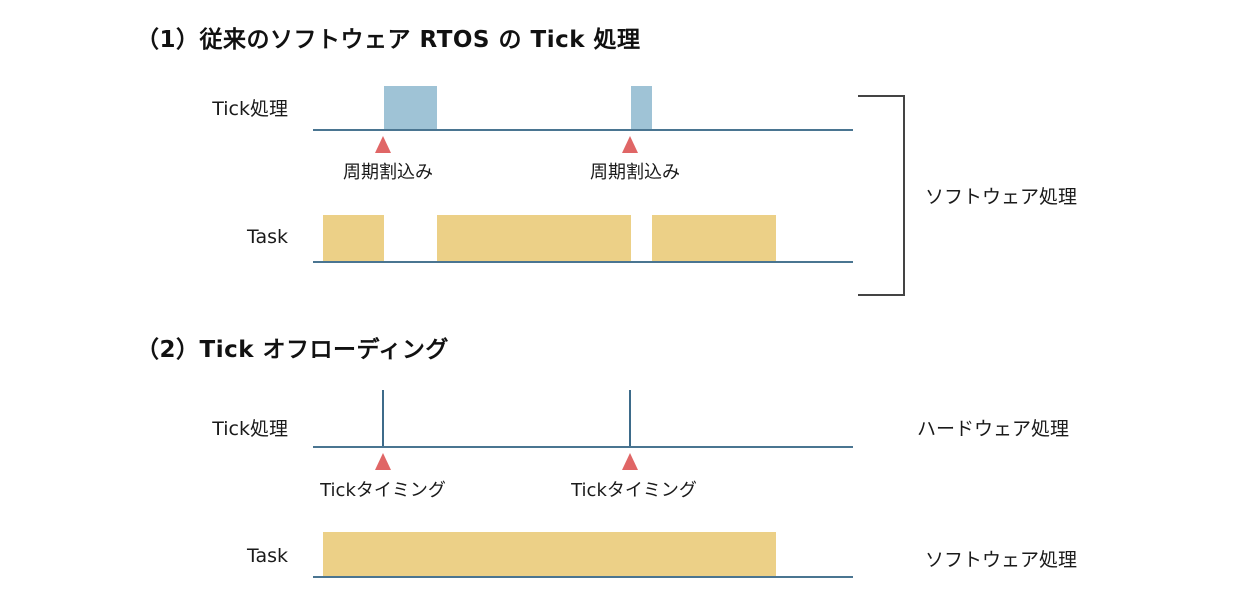 The image size is (1256, 605). I want to click on section2-tick-lane-label: Tick処理, so click(250, 429).